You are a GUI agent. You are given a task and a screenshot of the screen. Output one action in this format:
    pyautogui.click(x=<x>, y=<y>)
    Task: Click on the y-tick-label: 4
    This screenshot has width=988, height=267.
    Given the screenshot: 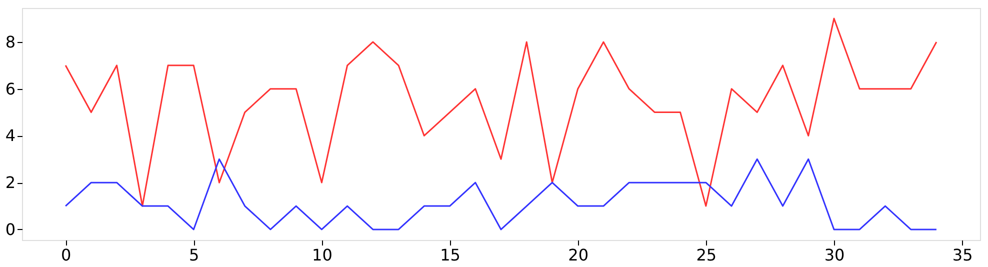 What is the action you would take?
    pyautogui.click(x=10, y=136)
    